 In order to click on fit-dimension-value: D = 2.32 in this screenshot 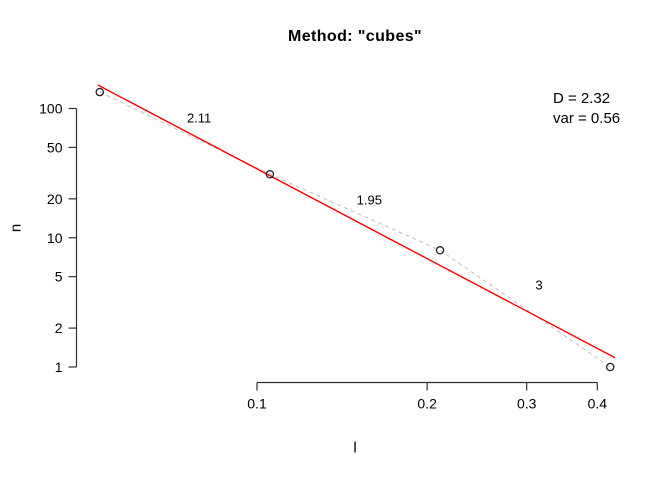, I will do `click(582, 98)`.